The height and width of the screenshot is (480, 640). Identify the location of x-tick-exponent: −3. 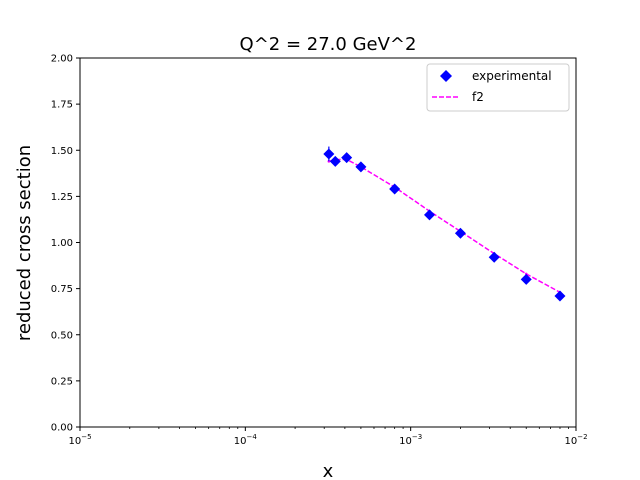
(417, 437).